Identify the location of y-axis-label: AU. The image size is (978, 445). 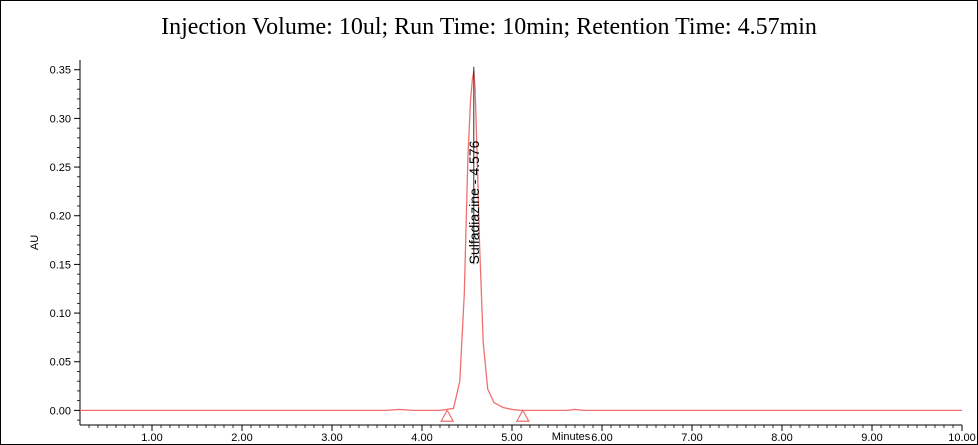
(35, 242).